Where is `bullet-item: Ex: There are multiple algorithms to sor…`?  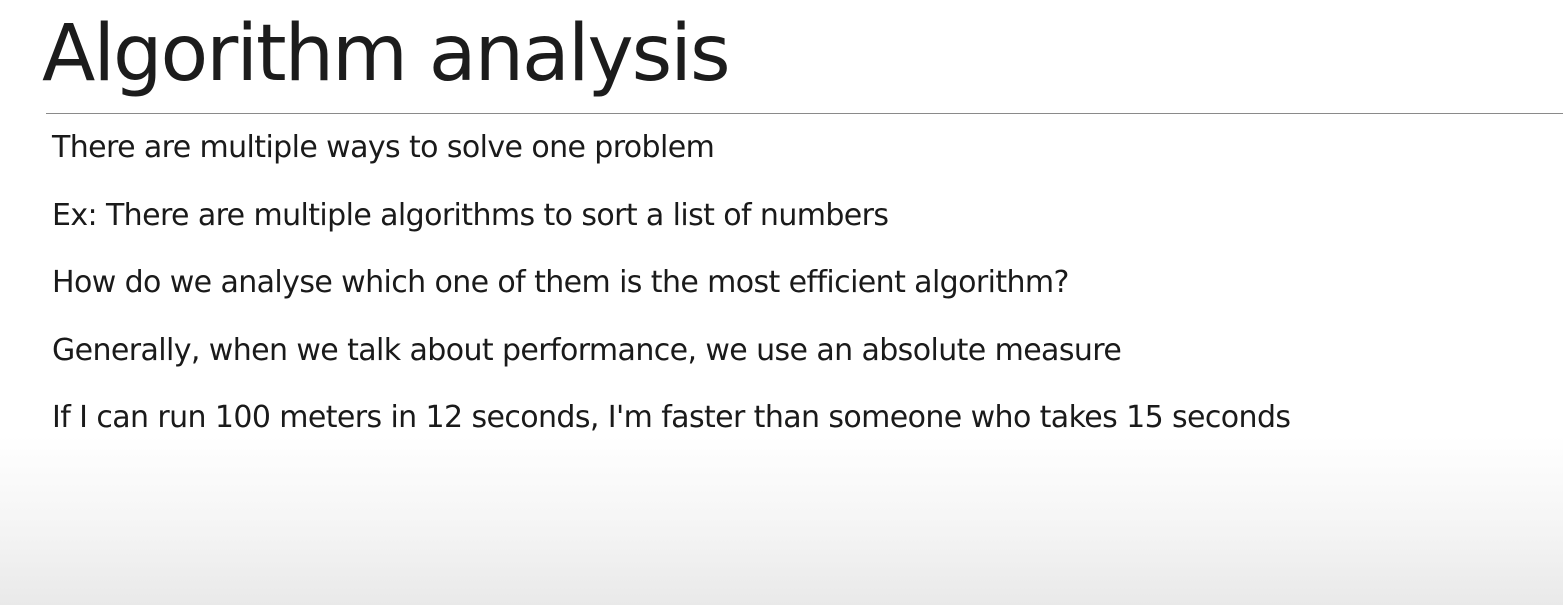
bullet-item: Ex: There are multiple algorithms to sor… is located at coordinates (470, 215).